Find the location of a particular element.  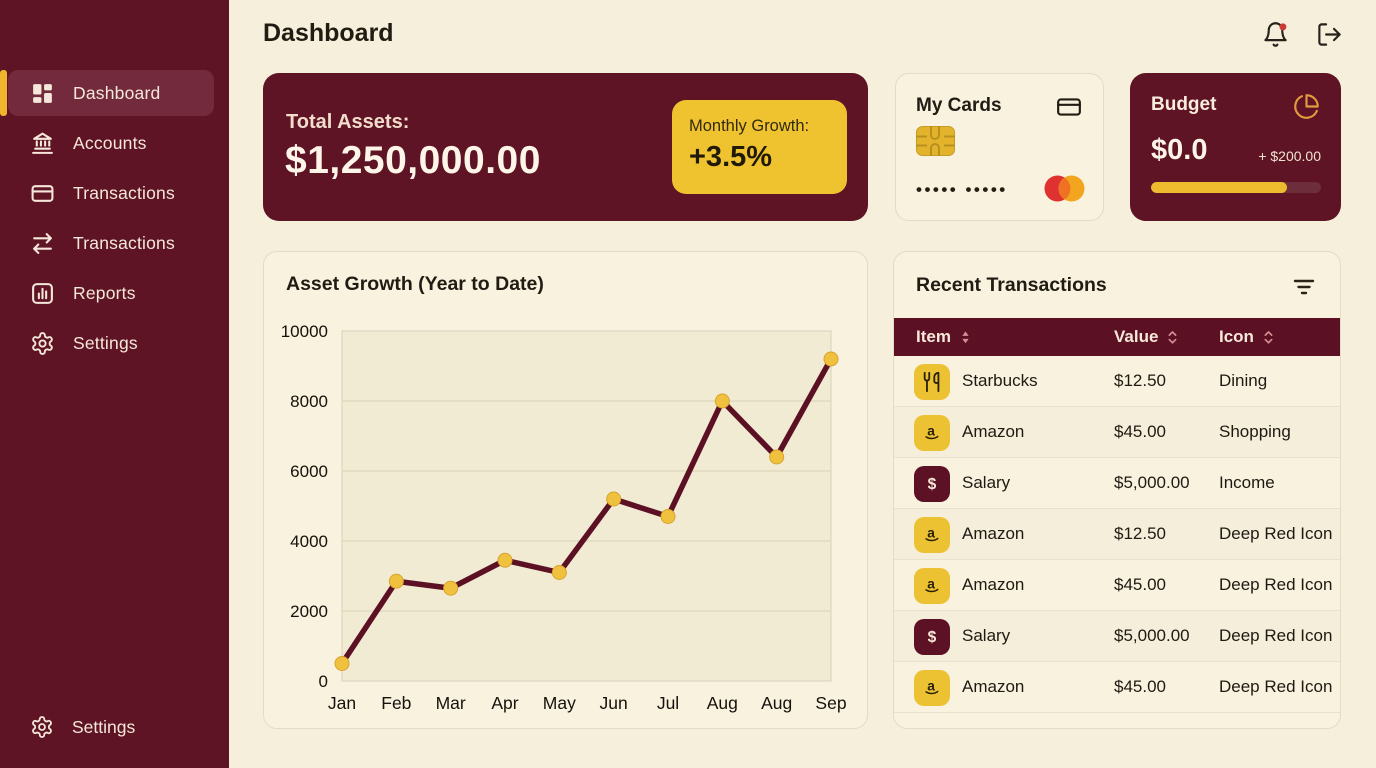

svg-text: 10000 is located at coordinates (304, 331).